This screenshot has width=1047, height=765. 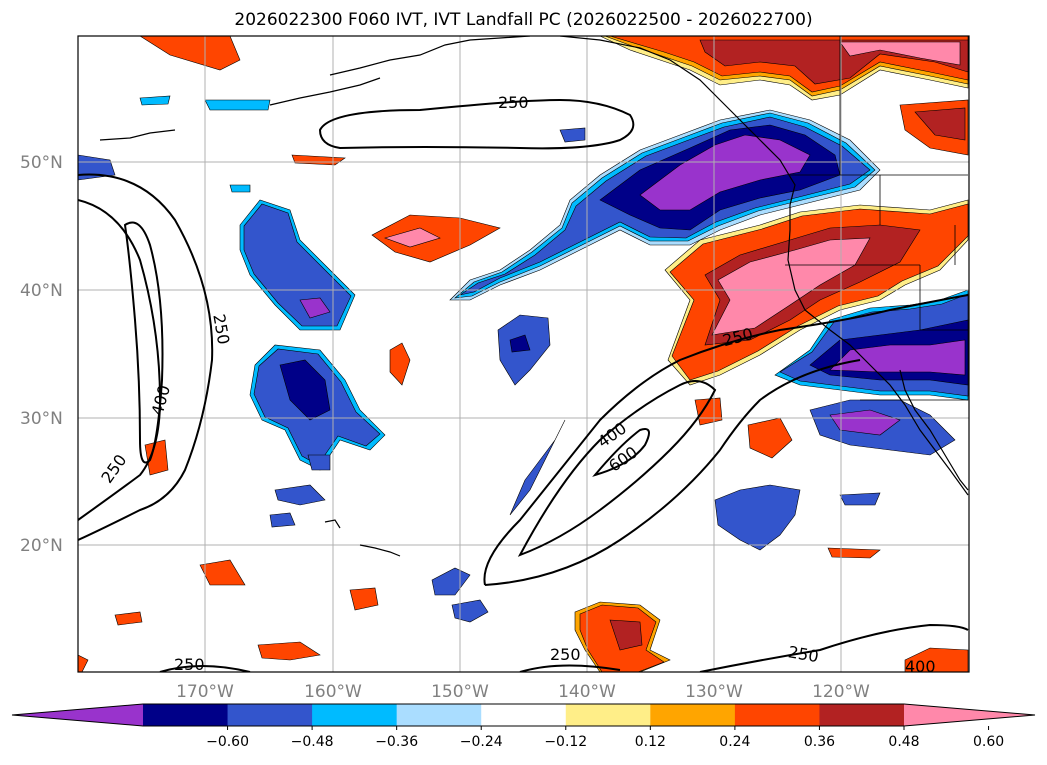 I want to click on lat-label: 50°N, so click(x=41, y=163).